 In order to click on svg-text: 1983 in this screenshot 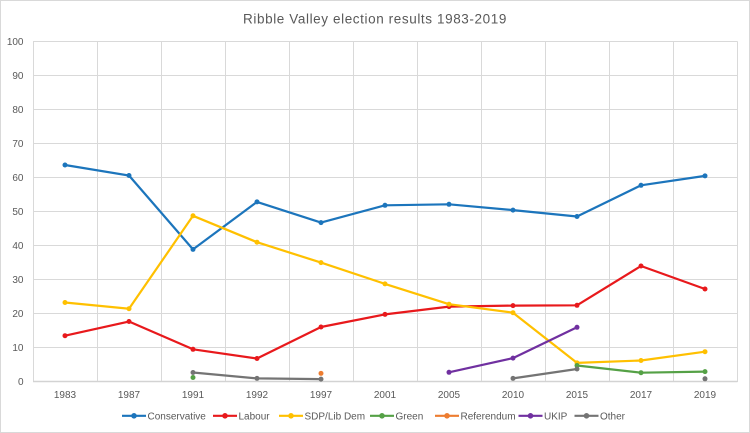, I will do `click(65, 395)`.